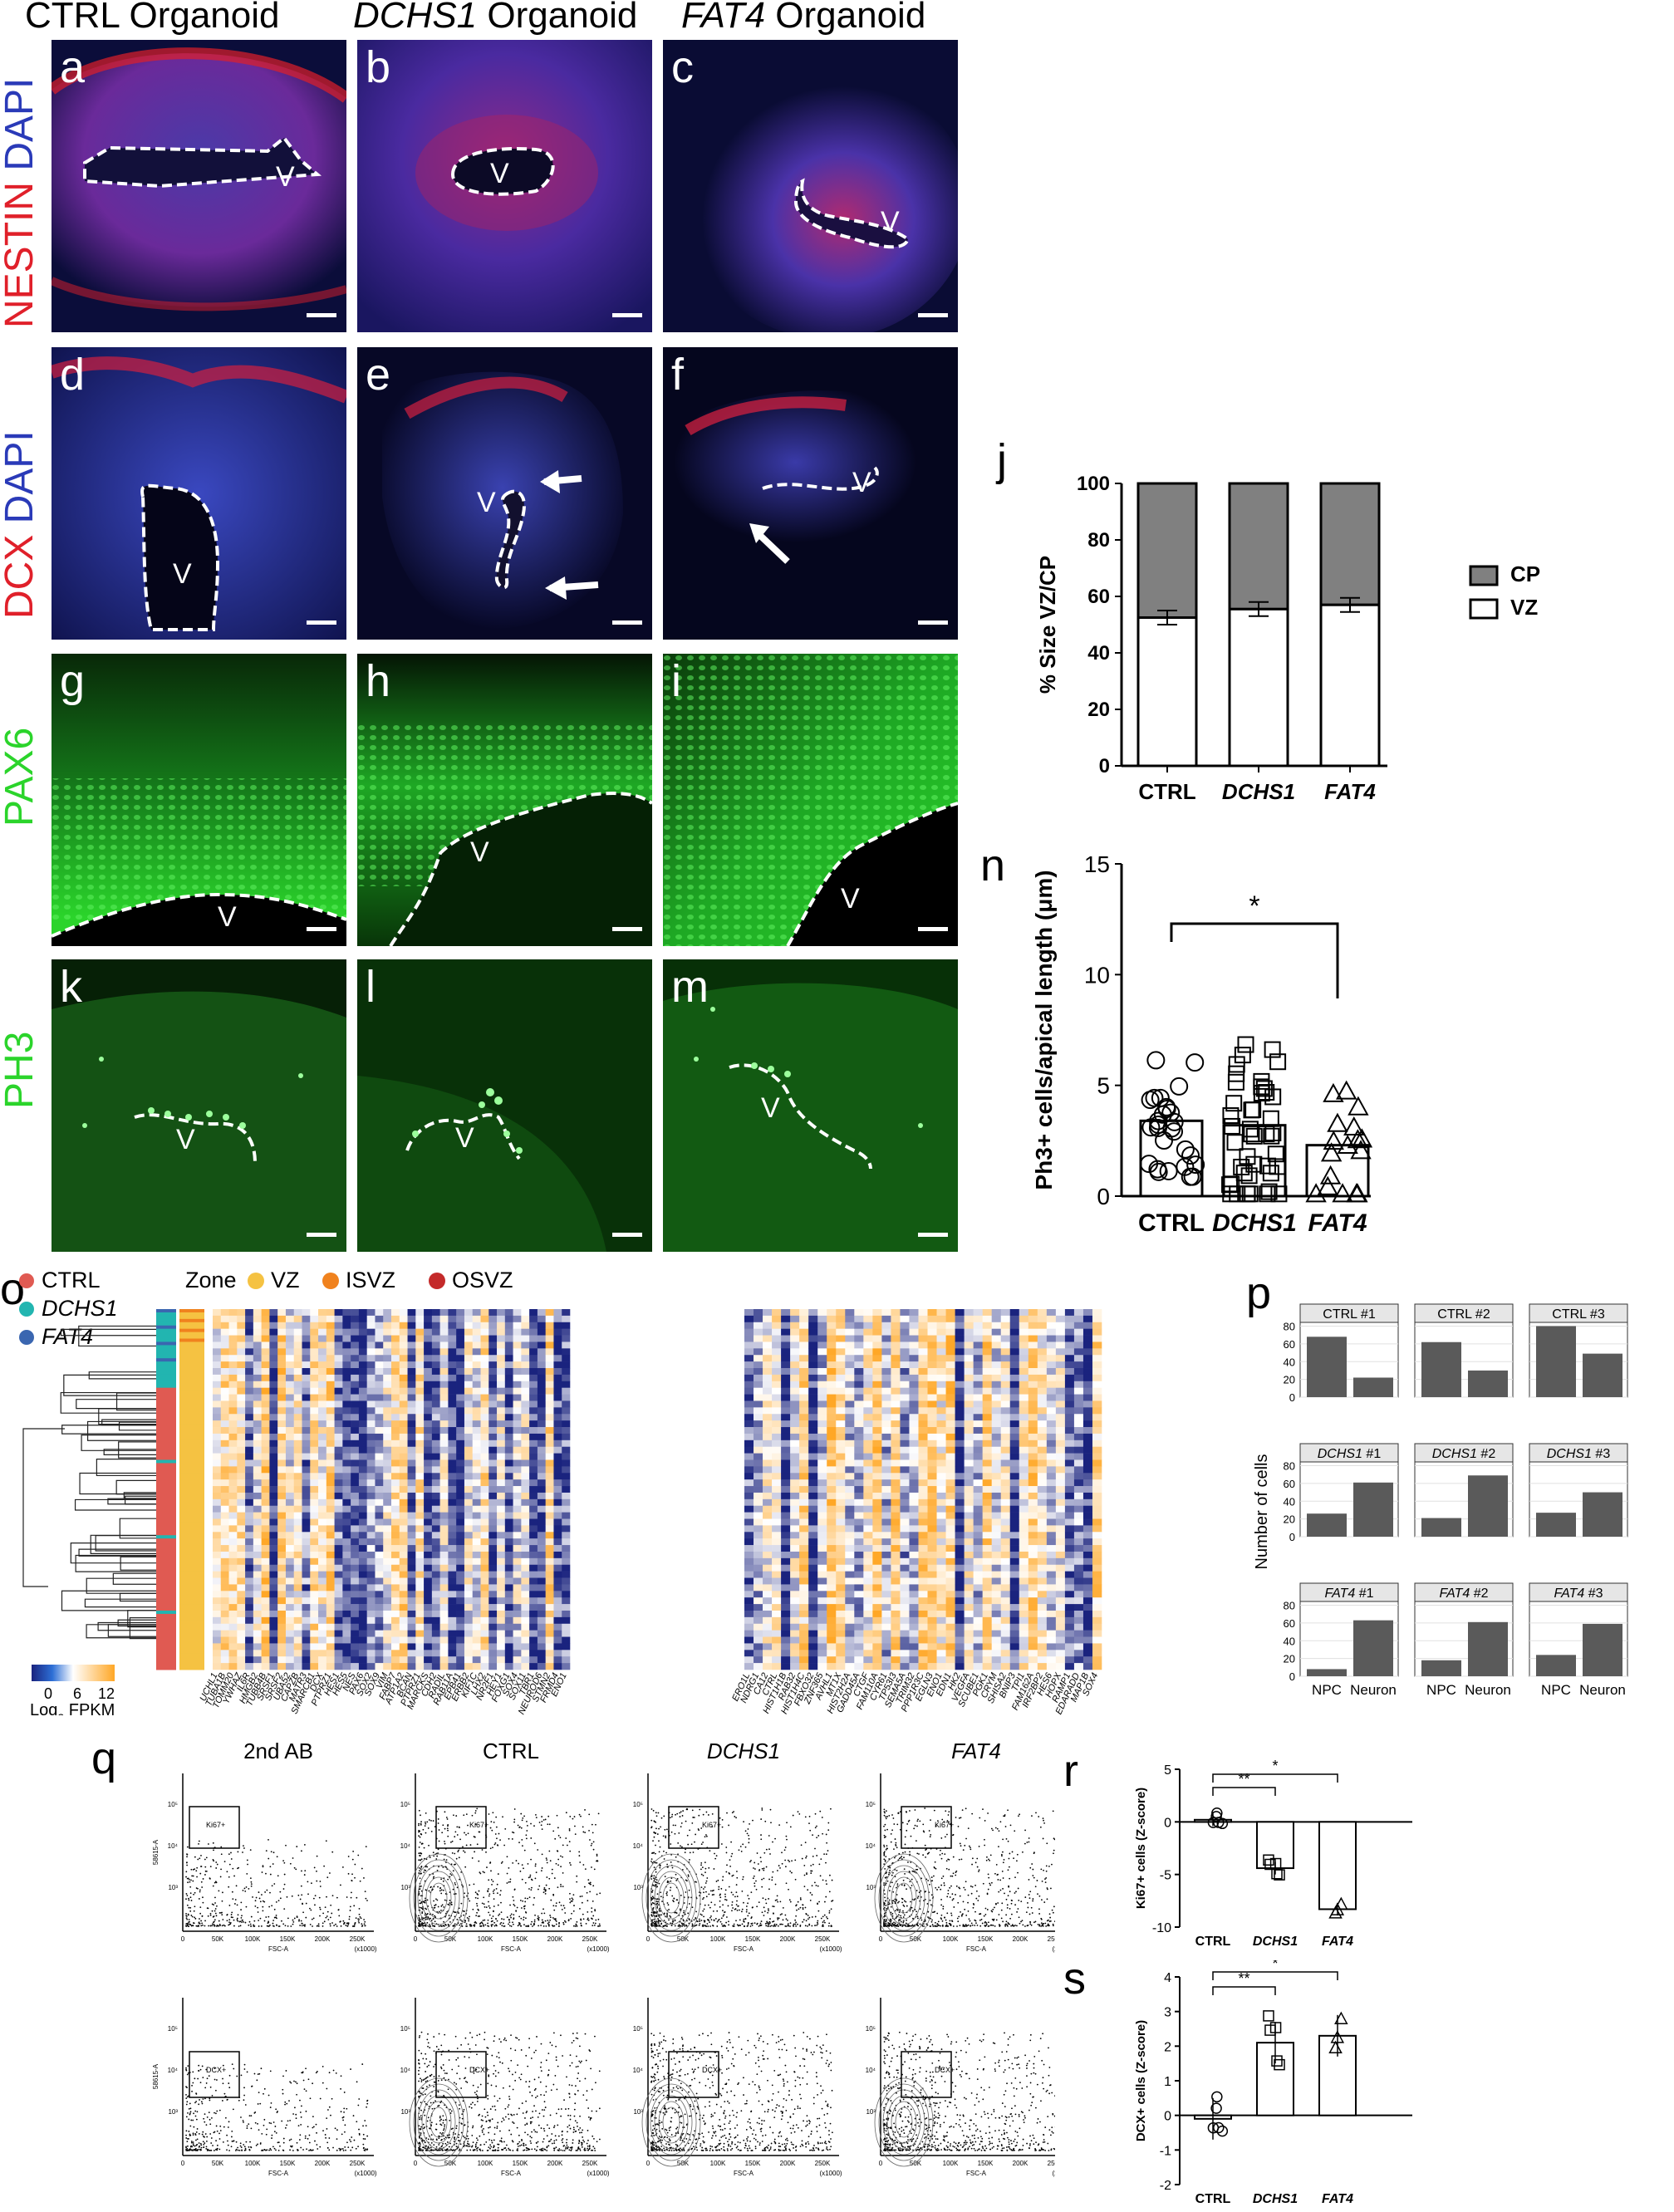 The image size is (1674, 2212). What do you see at coordinates (1337, 1865) in the screenshot?
I see `mean-bar` at bounding box center [1337, 1865].